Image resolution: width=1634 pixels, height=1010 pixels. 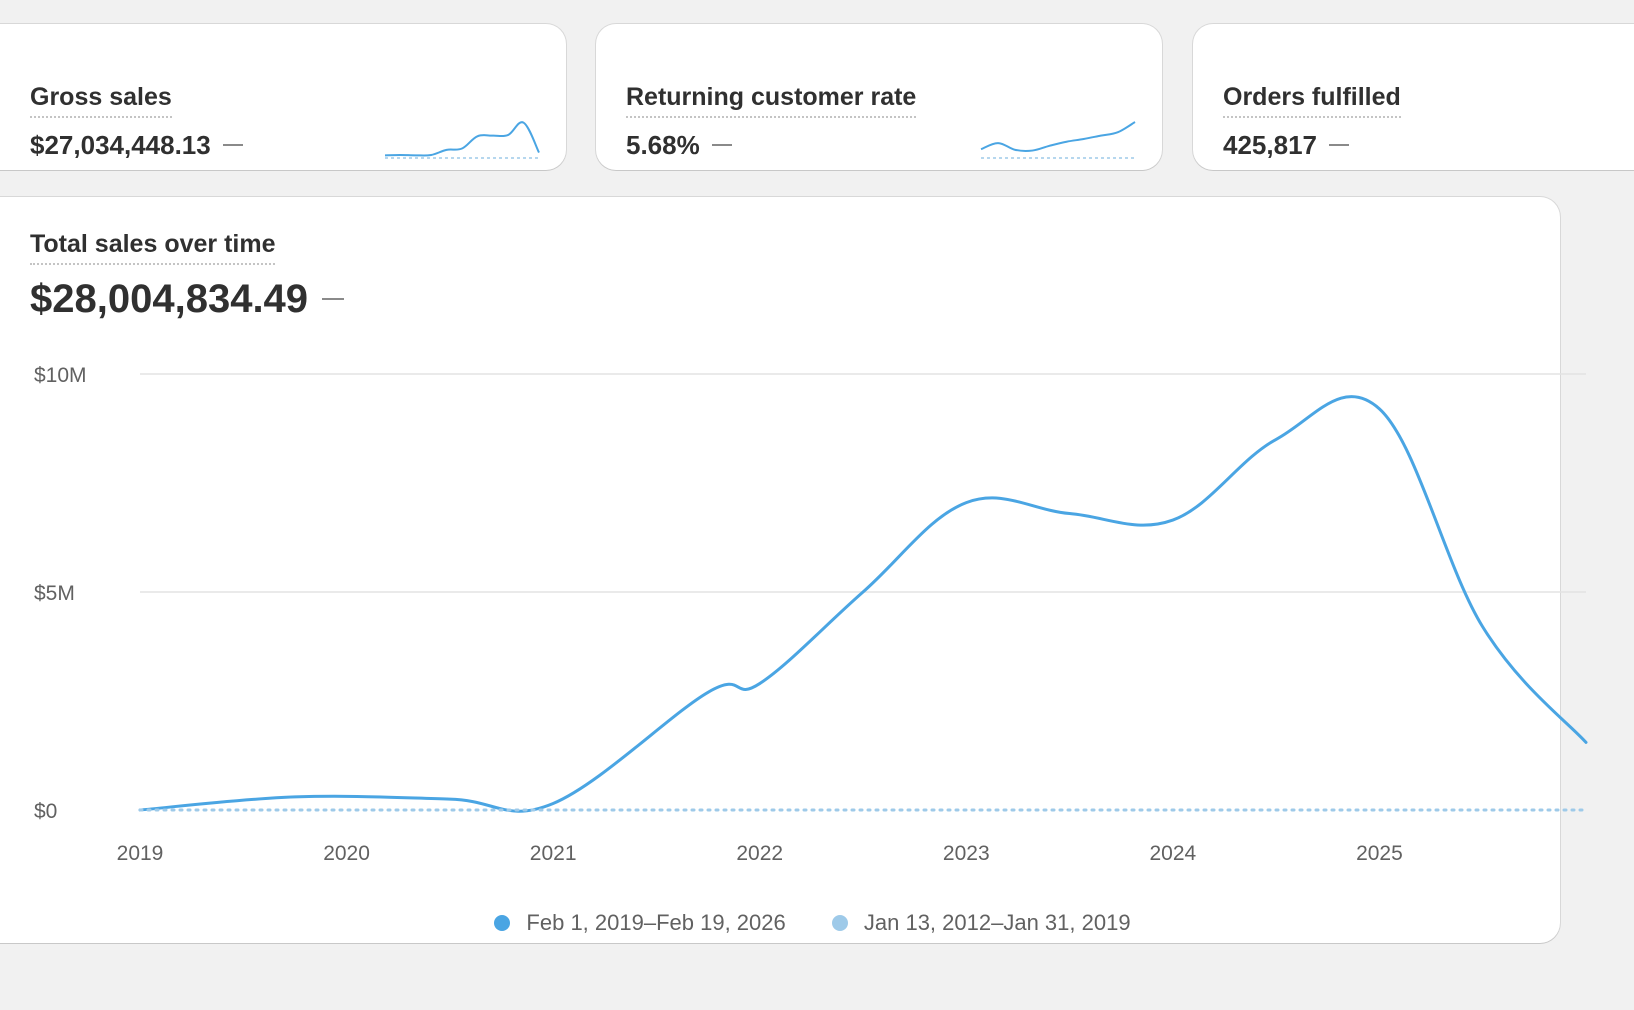 I want to click on metric-value: 5.68%, so click(x=679, y=145).